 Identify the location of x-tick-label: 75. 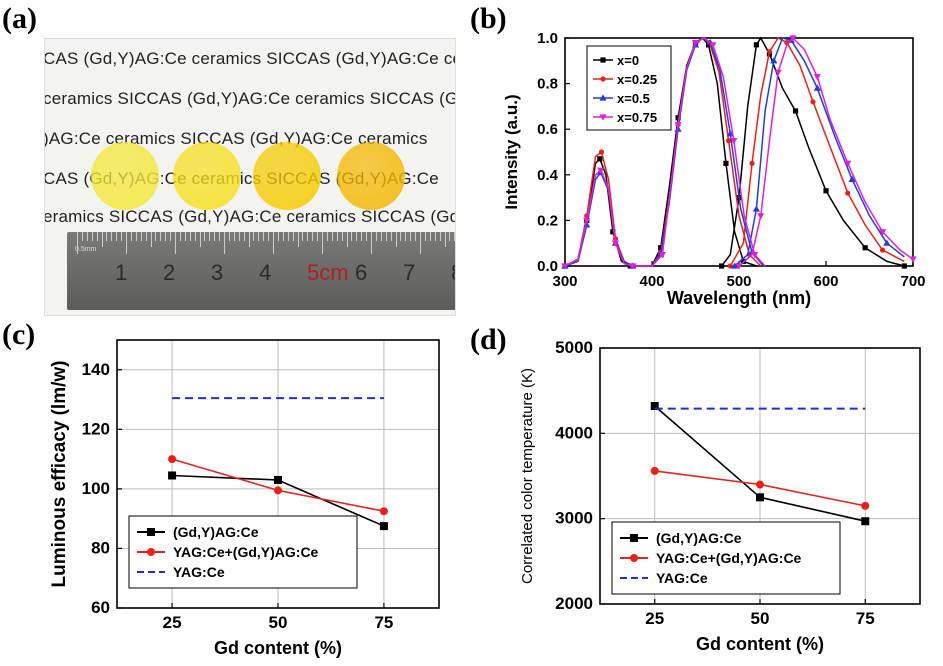
(865, 618).